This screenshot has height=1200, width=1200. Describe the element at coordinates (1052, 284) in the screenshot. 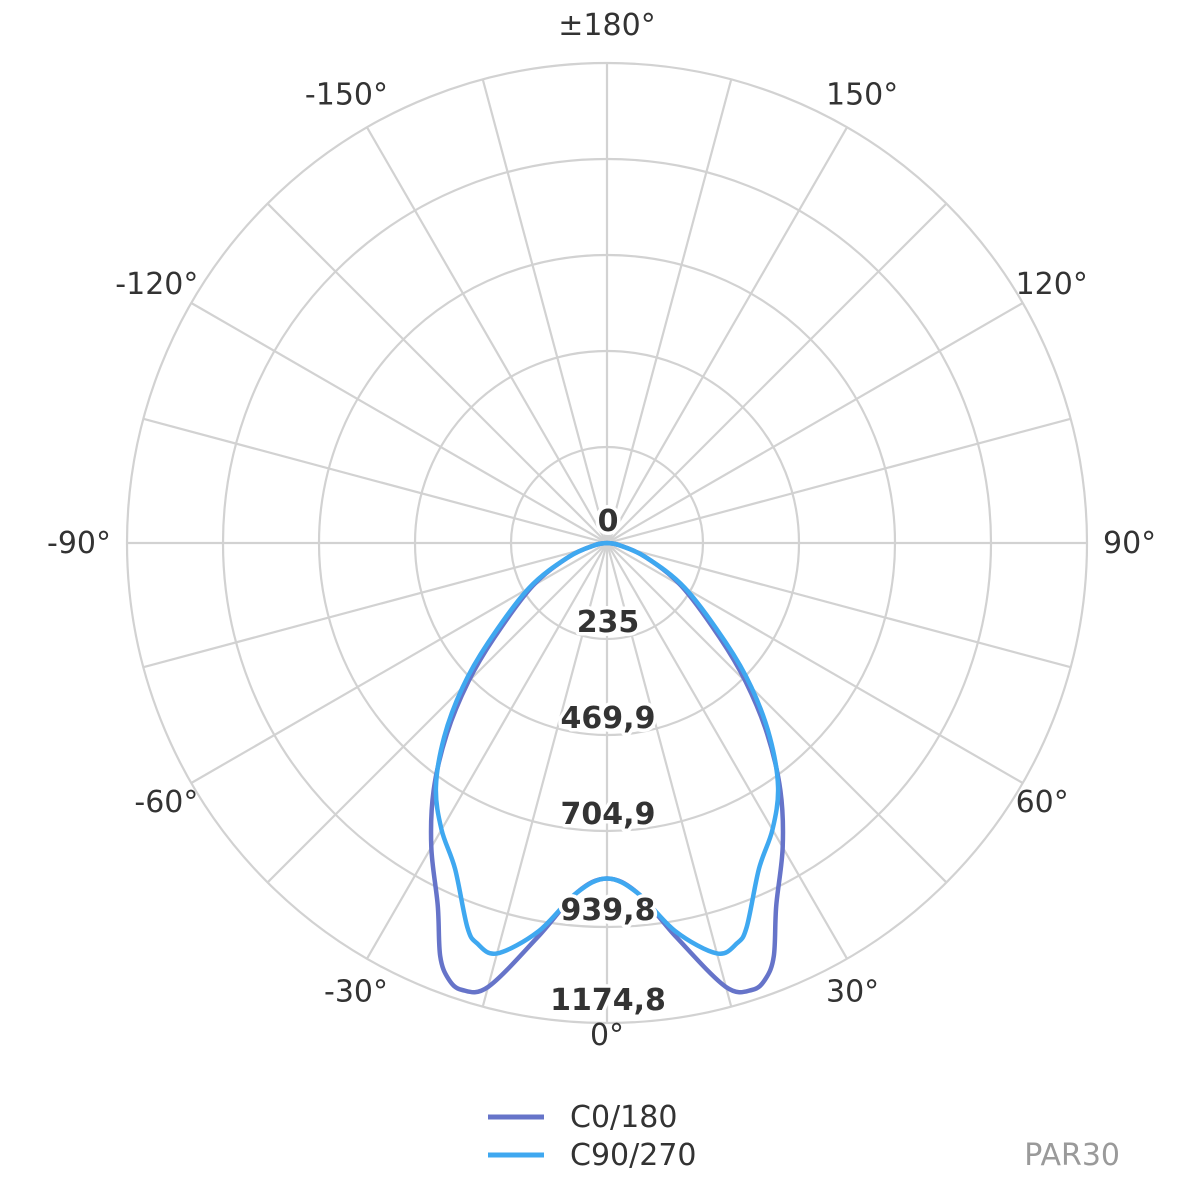

I see `angle-label: 120°` at that location.